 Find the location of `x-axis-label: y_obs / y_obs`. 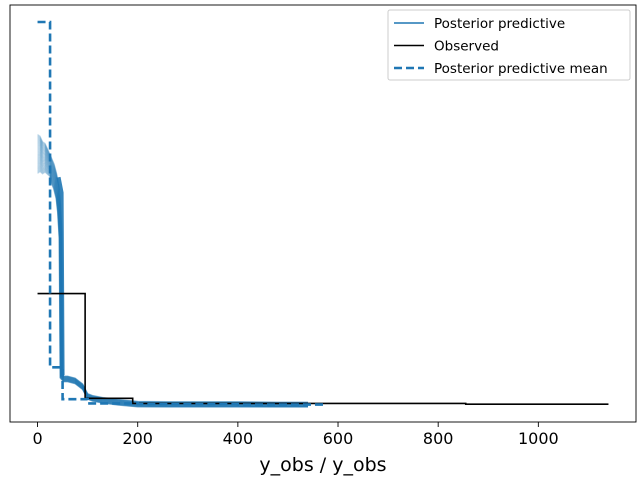

x-axis-label: y_obs / y_obs is located at coordinates (322, 465).